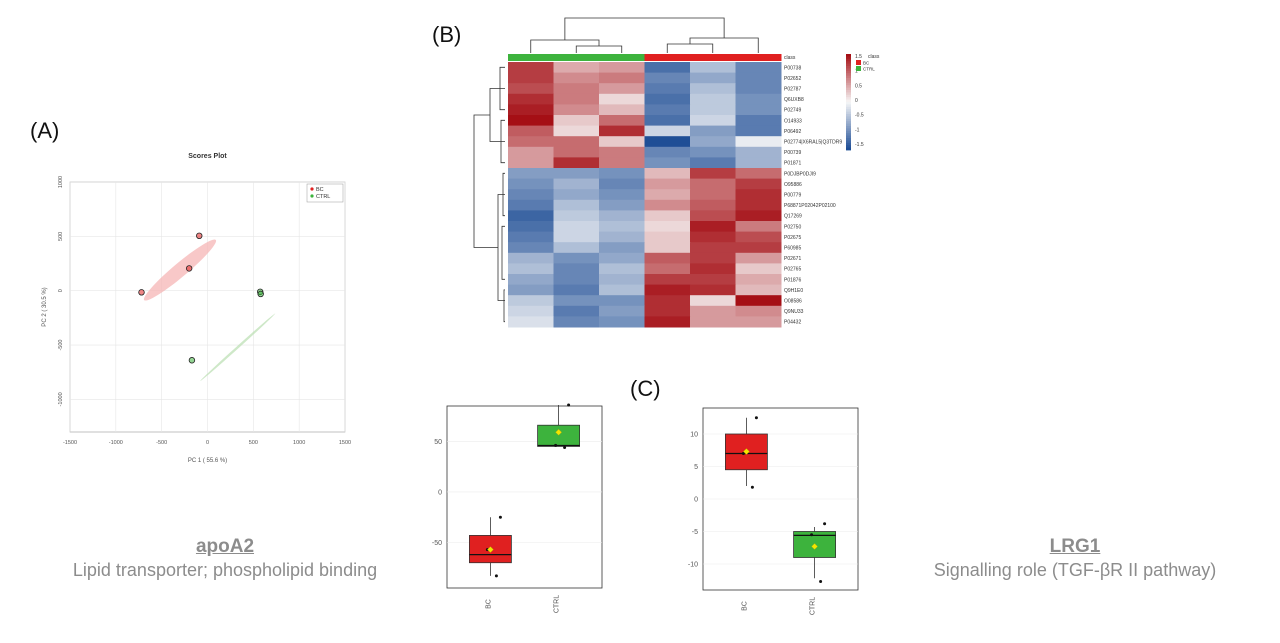  Describe the element at coordinates (859, 116) in the screenshot. I see `colorbar-tick-label: -0.5` at that location.